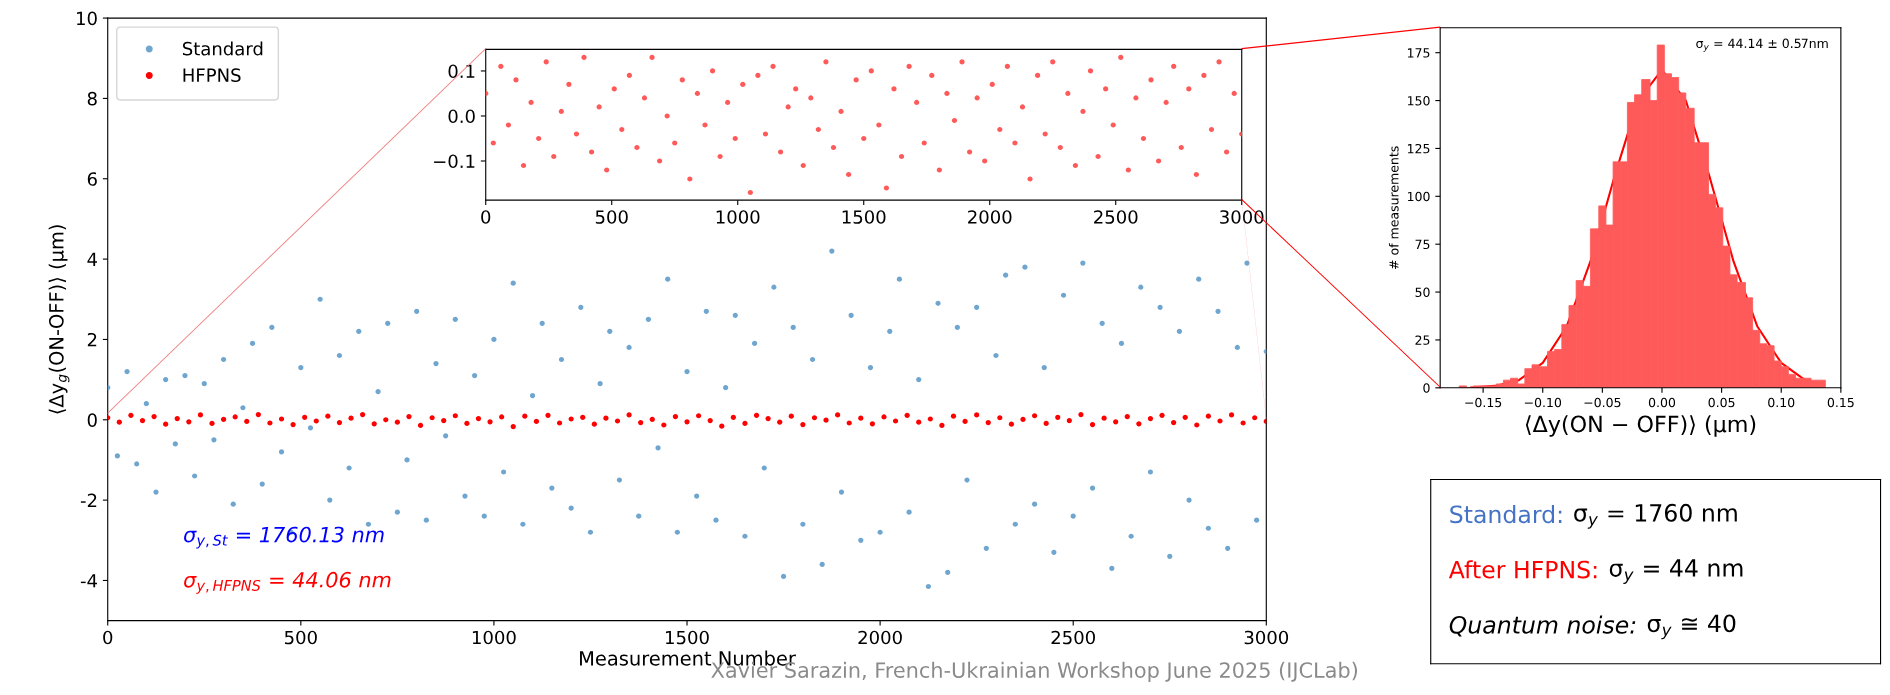 The width and height of the screenshot is (1890, 695). I want to click on y-tick-label: −0.1, so click(454, 161).